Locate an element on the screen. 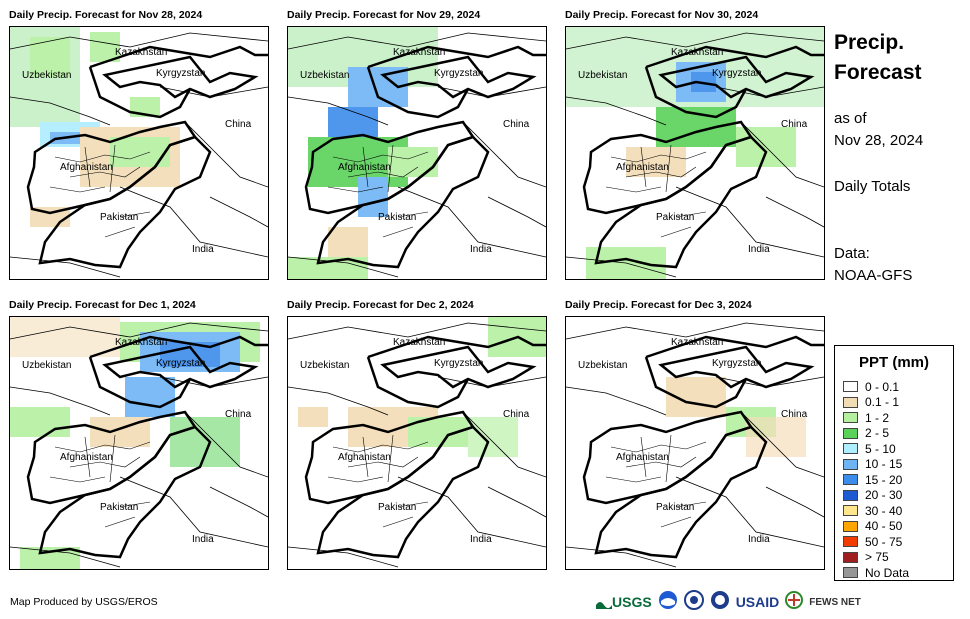 This screenshot has height=619, width=970. legend-label: > 75 is located at coordinates (877, 557).